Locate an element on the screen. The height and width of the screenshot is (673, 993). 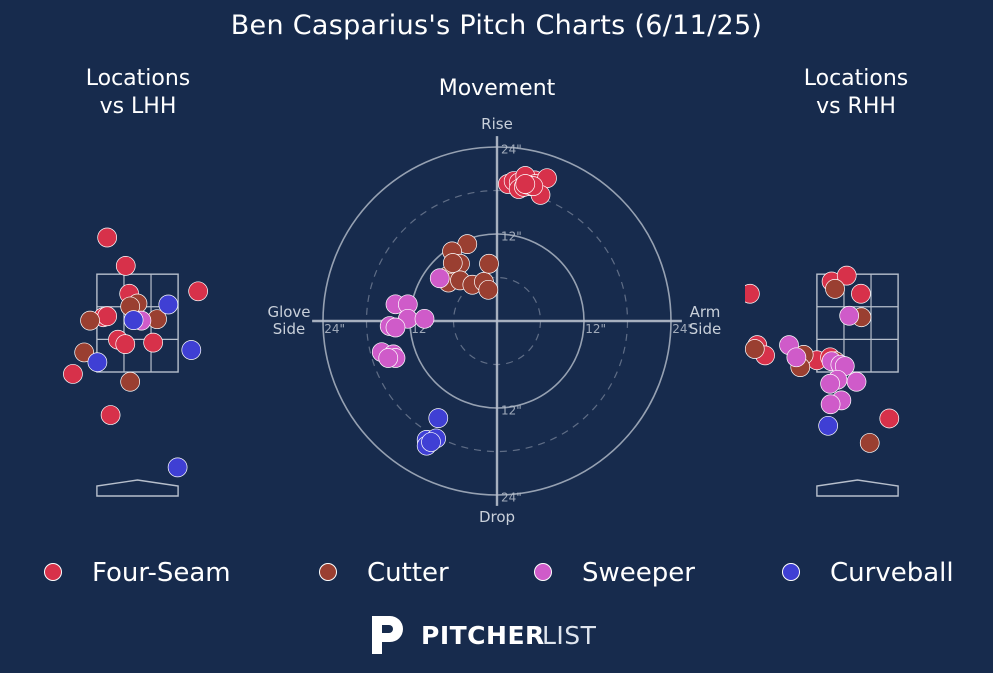
rhh-location-plot is located at coordinates (822, 381).